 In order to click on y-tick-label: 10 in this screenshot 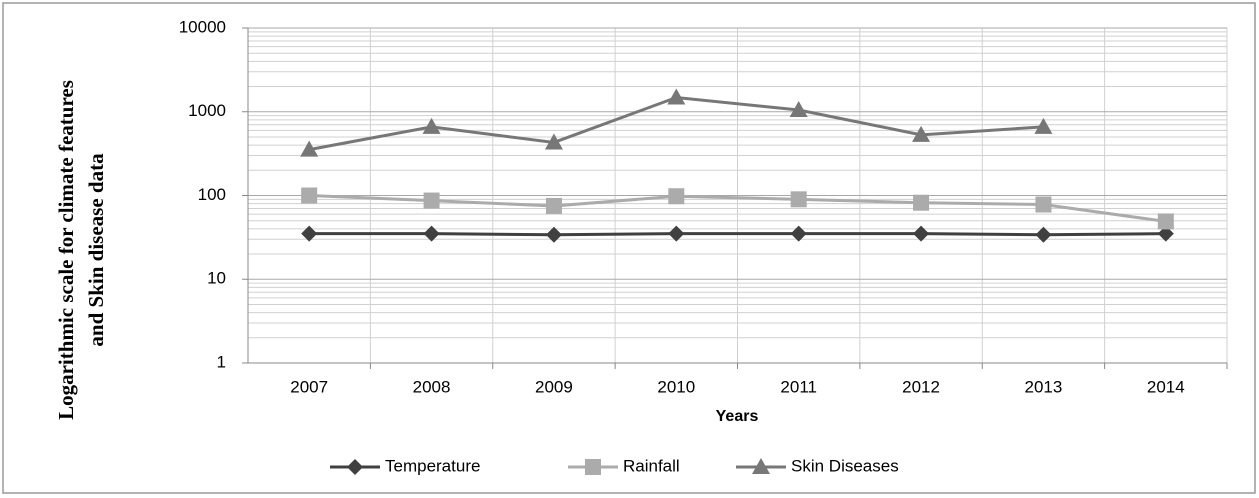, I will do `click(216, 278)`.